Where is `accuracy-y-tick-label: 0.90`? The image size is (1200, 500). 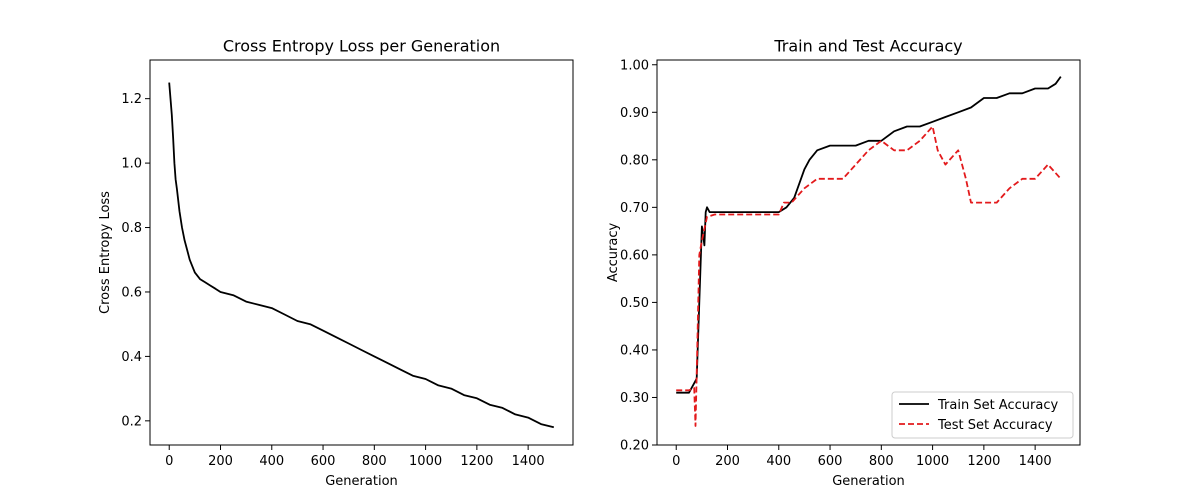
accuracy-y-tick-label: 0.90 is located at coordinates (634, 113).